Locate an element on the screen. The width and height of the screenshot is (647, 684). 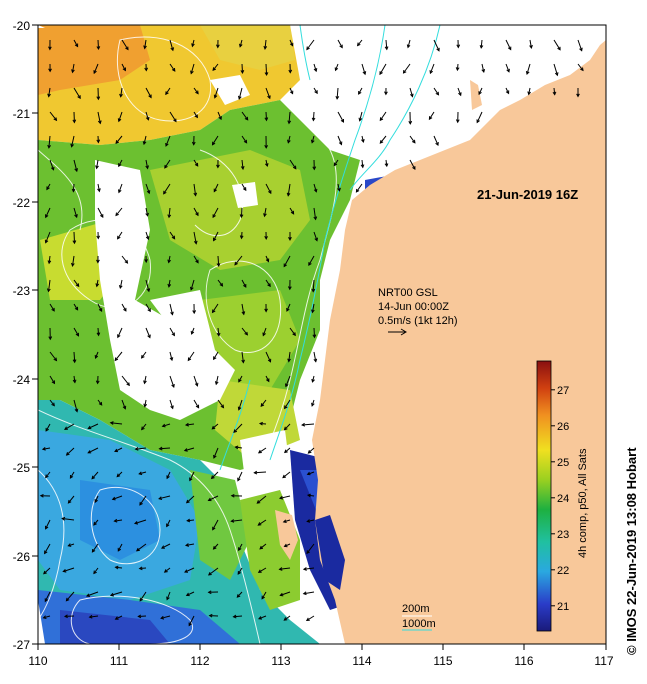
colorbar-tick-label: 25 is located at coordinates (563, 463).